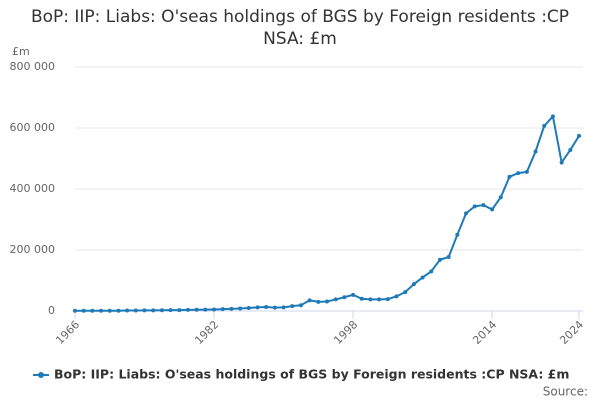 Image resolution: width=600 pixels, height=400 pixels. Describe the element at coordinates (67, 332) in the screenshot. I see `x-tick-label: 1966` at that location.